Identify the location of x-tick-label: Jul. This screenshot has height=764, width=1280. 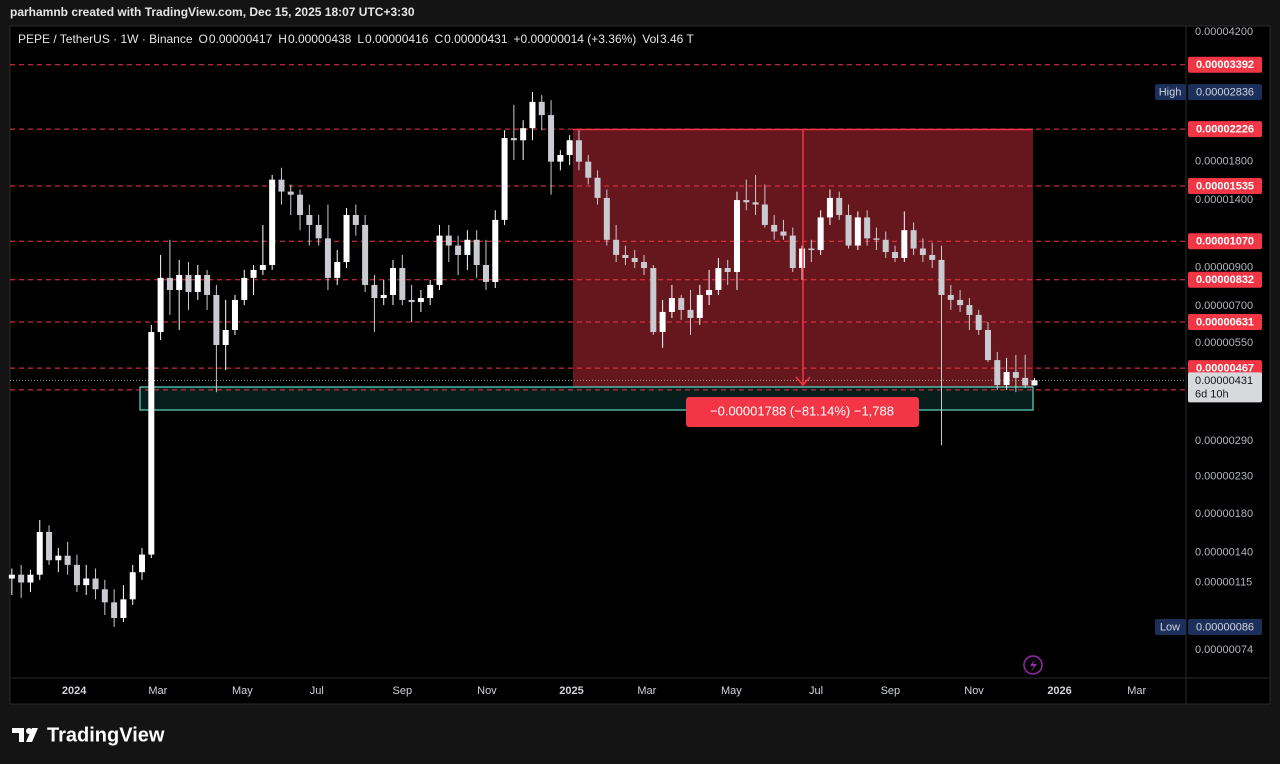
(317, 691).